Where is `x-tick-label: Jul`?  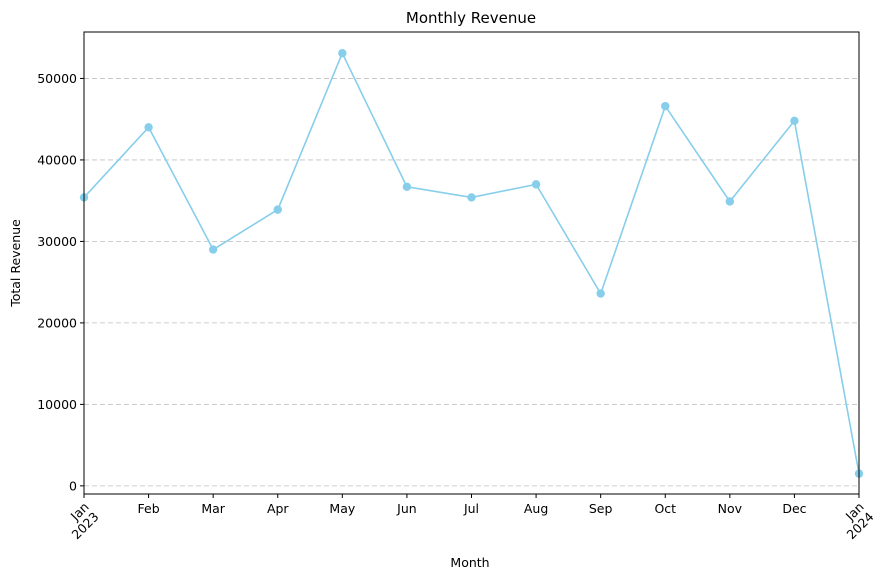
x-tick-label: Jul is located at coordinates (471, 508).